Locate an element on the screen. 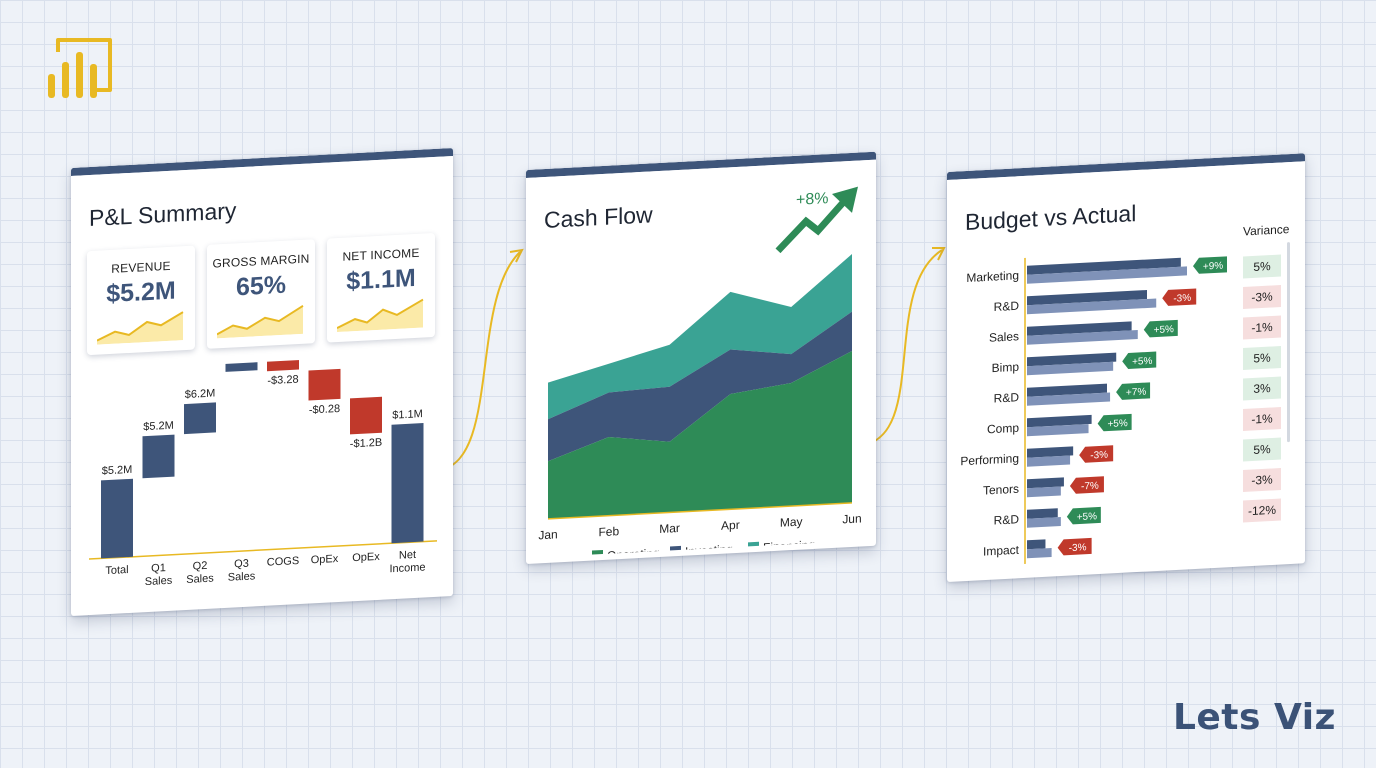 The height and width of the screenshot is (768, 1376). hbar-category-label: Tenors is located at coordinates (1001, 490).